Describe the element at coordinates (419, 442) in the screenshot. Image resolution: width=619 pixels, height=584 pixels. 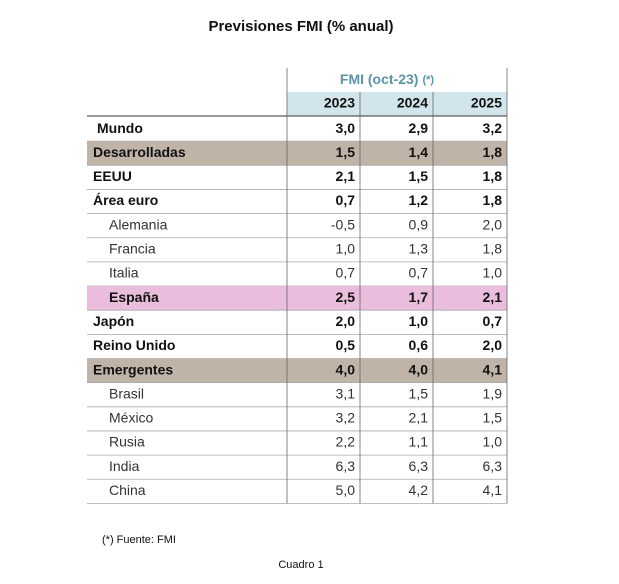
I see `cell-value: 1,1` at that location.